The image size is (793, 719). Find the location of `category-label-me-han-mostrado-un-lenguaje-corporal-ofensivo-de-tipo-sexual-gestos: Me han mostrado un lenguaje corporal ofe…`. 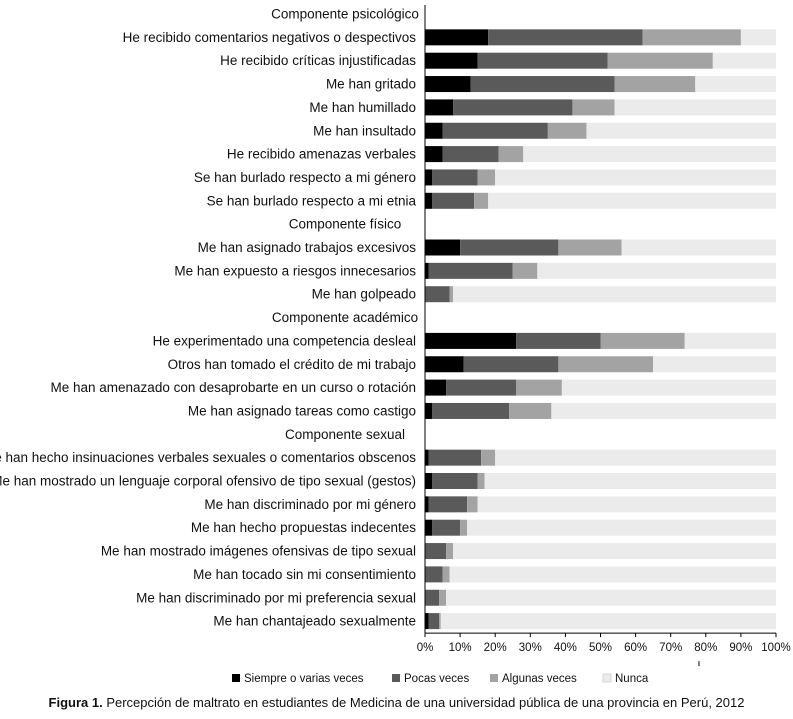

category-label-me-han-mostrado-un-lenguaje-corporal-ofensivo-de-tipo-sexual-gestos: Me han mostrado un lenguaje corporal ofe… is located at coordinates (208, 481).